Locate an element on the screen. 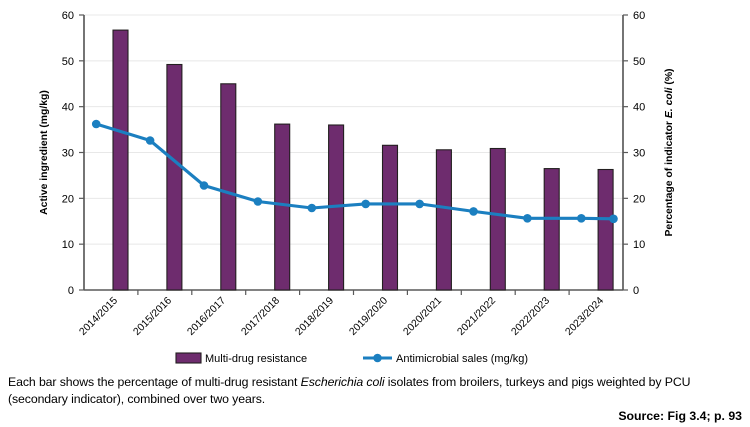 The image size is (750, 427). legend-label-antimicrobial-sales: Antimicrobial sales (mg/kg) is located at coordinates (462, 359).